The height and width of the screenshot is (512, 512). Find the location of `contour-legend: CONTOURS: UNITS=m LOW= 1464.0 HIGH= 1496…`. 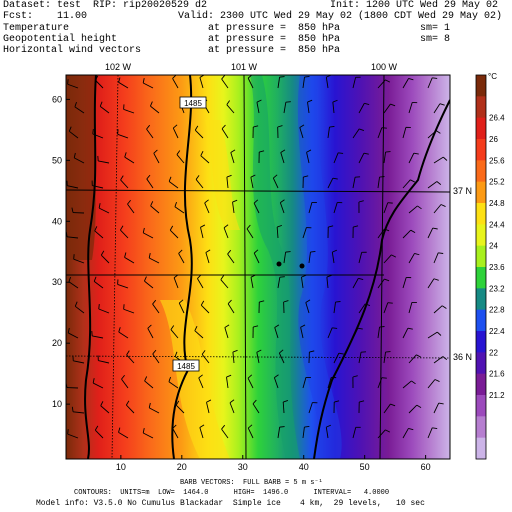

contour-legend: CONTOURS: UNITS=m LOW= 1464.0 HIGH= 1496… is located at coordinates (232, 493).